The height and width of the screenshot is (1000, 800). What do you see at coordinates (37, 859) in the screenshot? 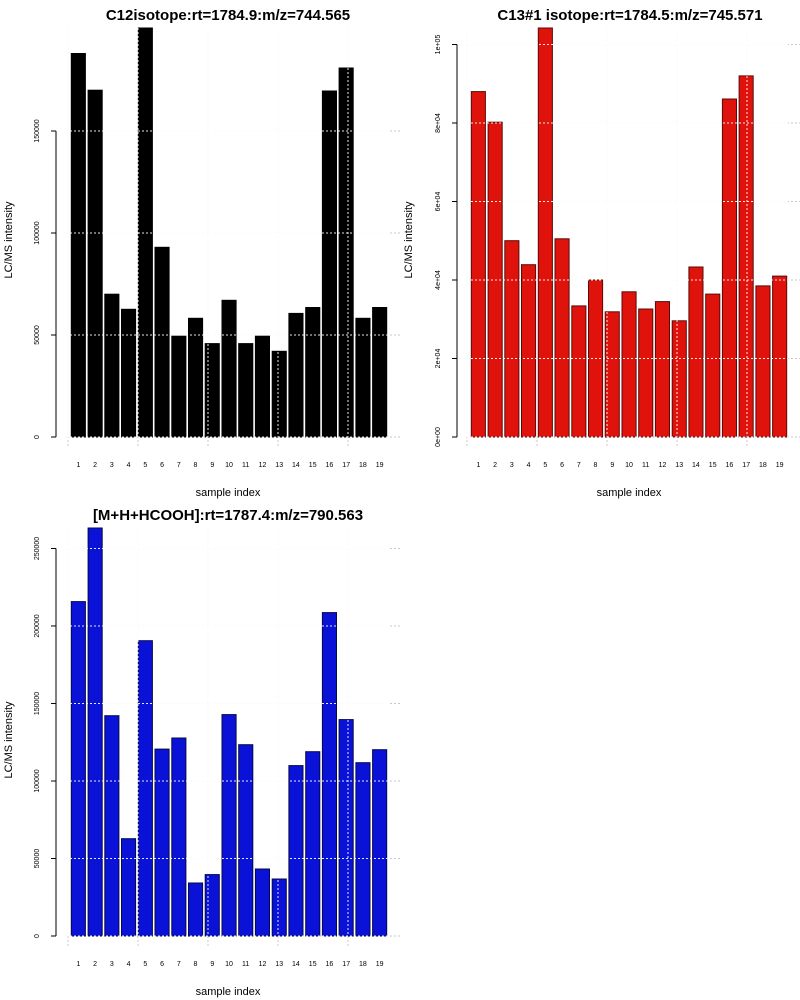
I see `y-tick-label: 50000` at bounding box center [37, 859].